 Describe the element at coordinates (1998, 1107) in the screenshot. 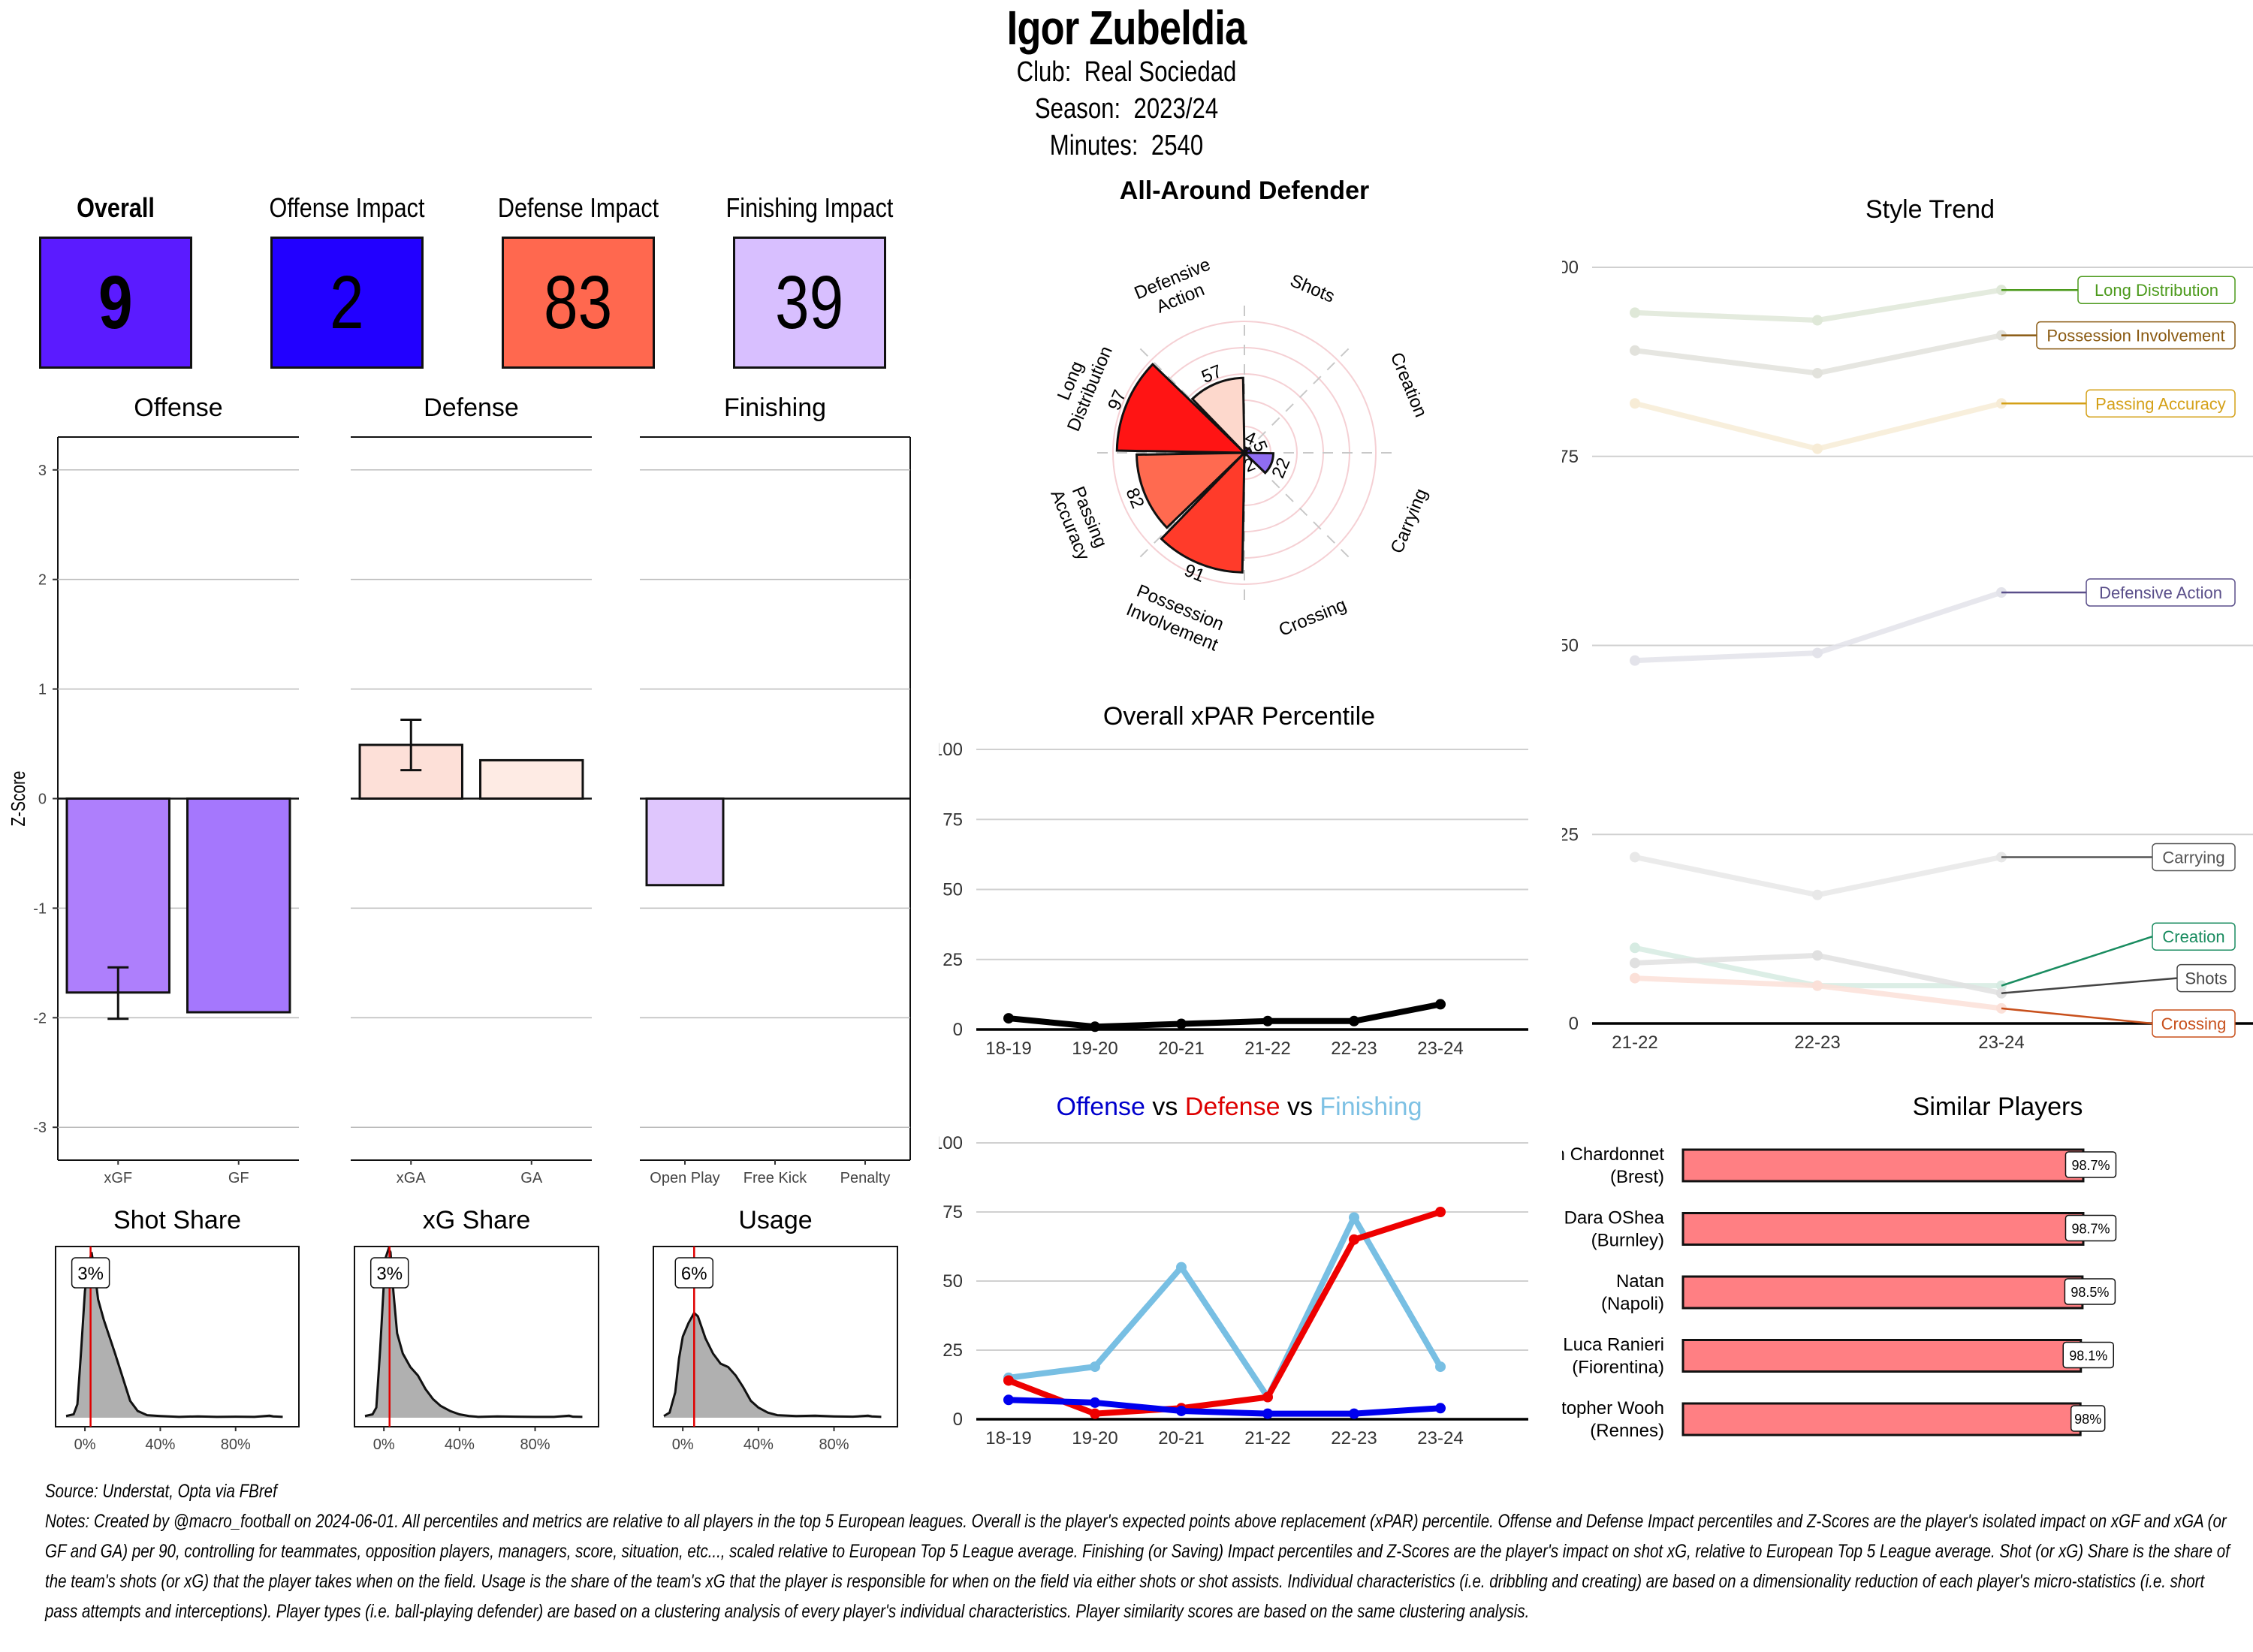

I see `chart-title: Similar Players` at that location.